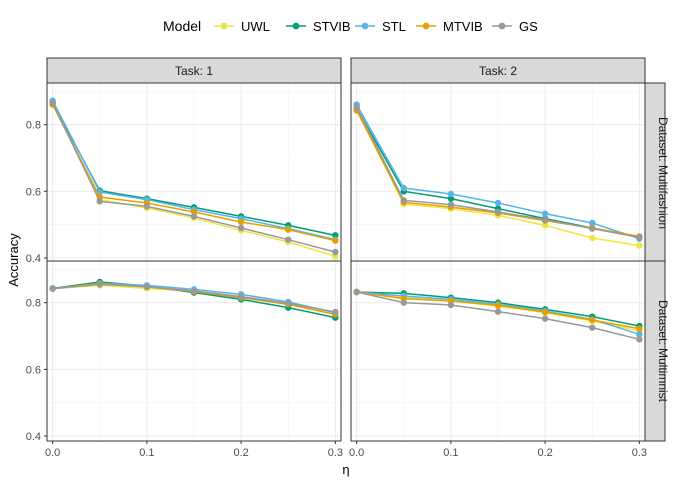 The width and height of the screenshot is (676, 483). I want to click on legend-label: GS, so click(528, 26).